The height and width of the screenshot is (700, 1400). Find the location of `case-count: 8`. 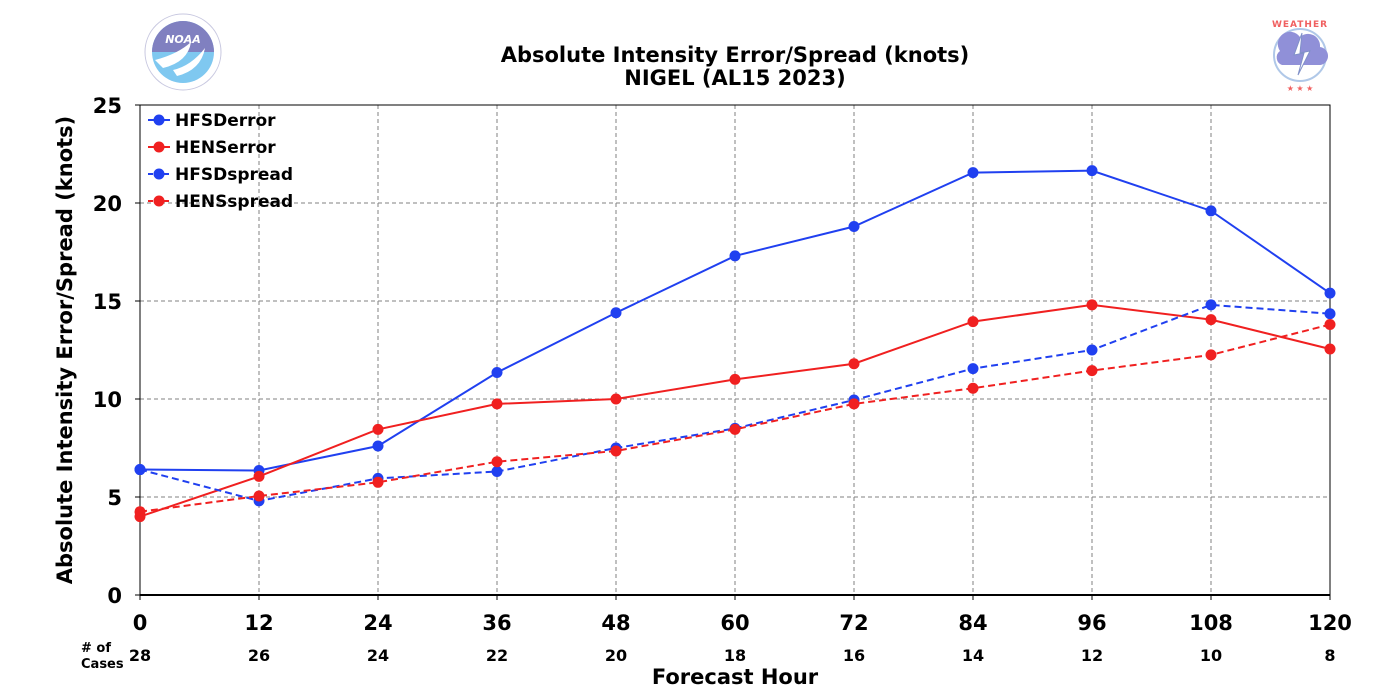

case-count: 8 is located at coordinates (1329, 655).